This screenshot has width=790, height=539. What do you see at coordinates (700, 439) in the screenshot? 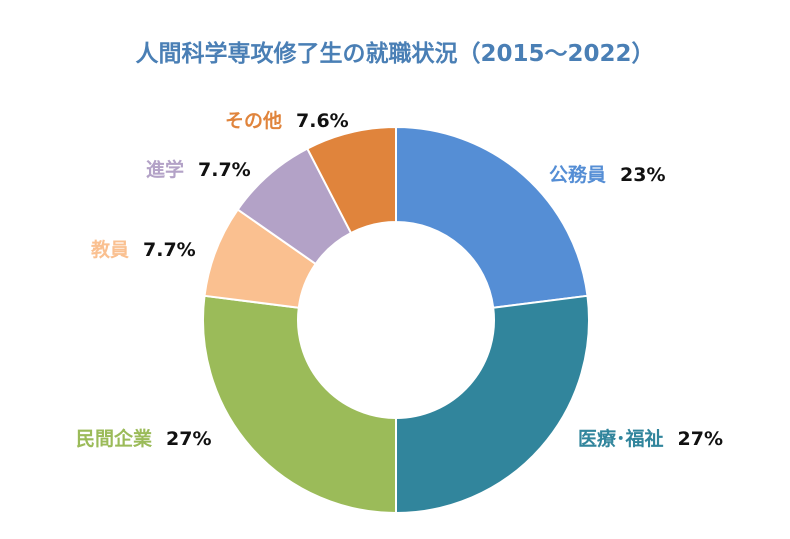
I see `label-iryo-fukushi-value: 27%` at bounding box center [700, 439].